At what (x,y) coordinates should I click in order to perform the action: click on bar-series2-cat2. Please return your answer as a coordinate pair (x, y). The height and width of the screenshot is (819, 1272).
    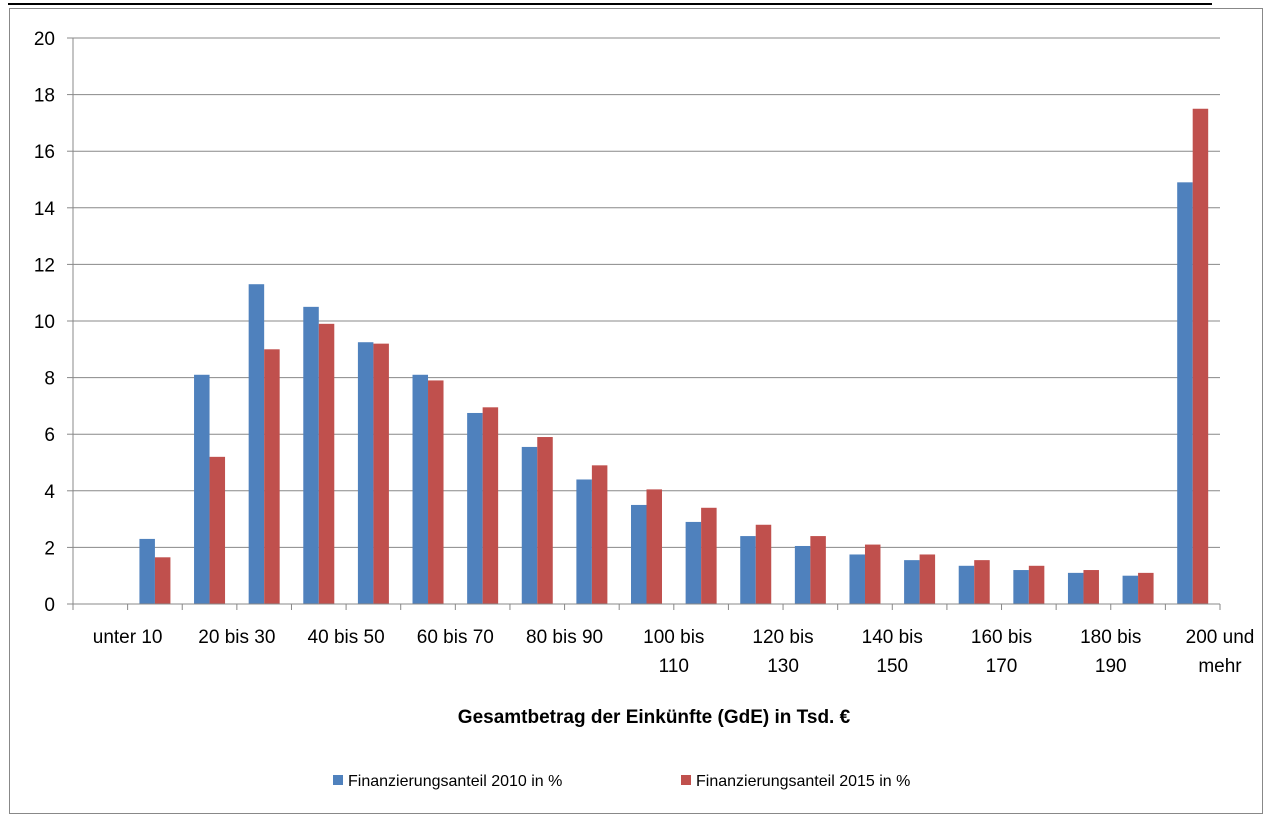
    Looking at the image, I should click on (162, 580).